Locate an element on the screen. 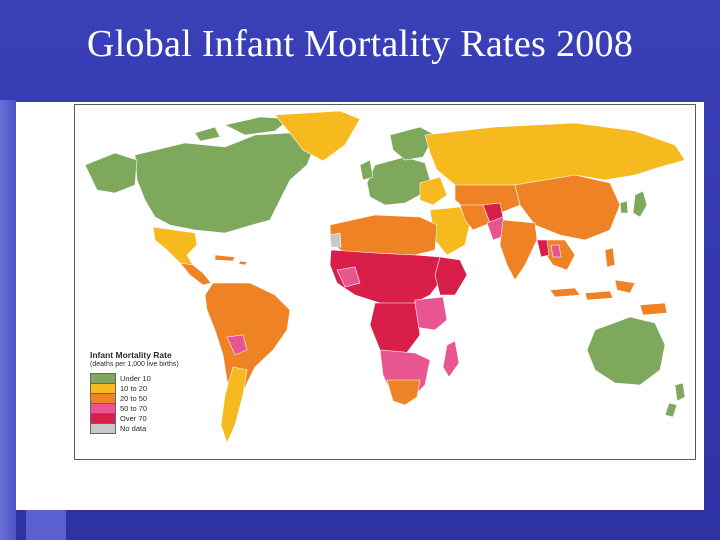 This screenshot has width=720, height=540. region-east-africa is located at coordinates (431, 313).